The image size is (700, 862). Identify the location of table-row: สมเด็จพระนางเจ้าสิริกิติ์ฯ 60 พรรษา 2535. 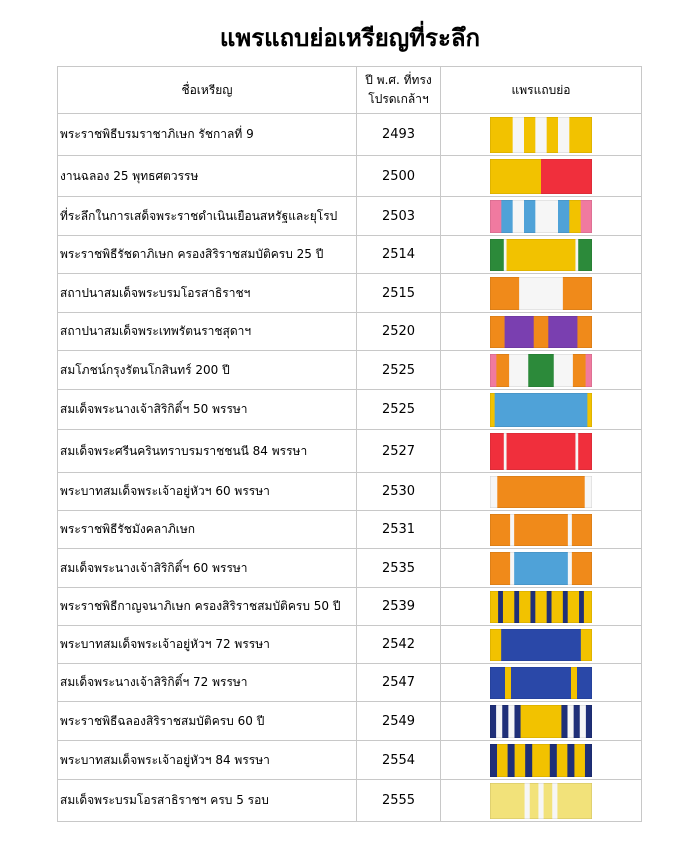
(349, 568).